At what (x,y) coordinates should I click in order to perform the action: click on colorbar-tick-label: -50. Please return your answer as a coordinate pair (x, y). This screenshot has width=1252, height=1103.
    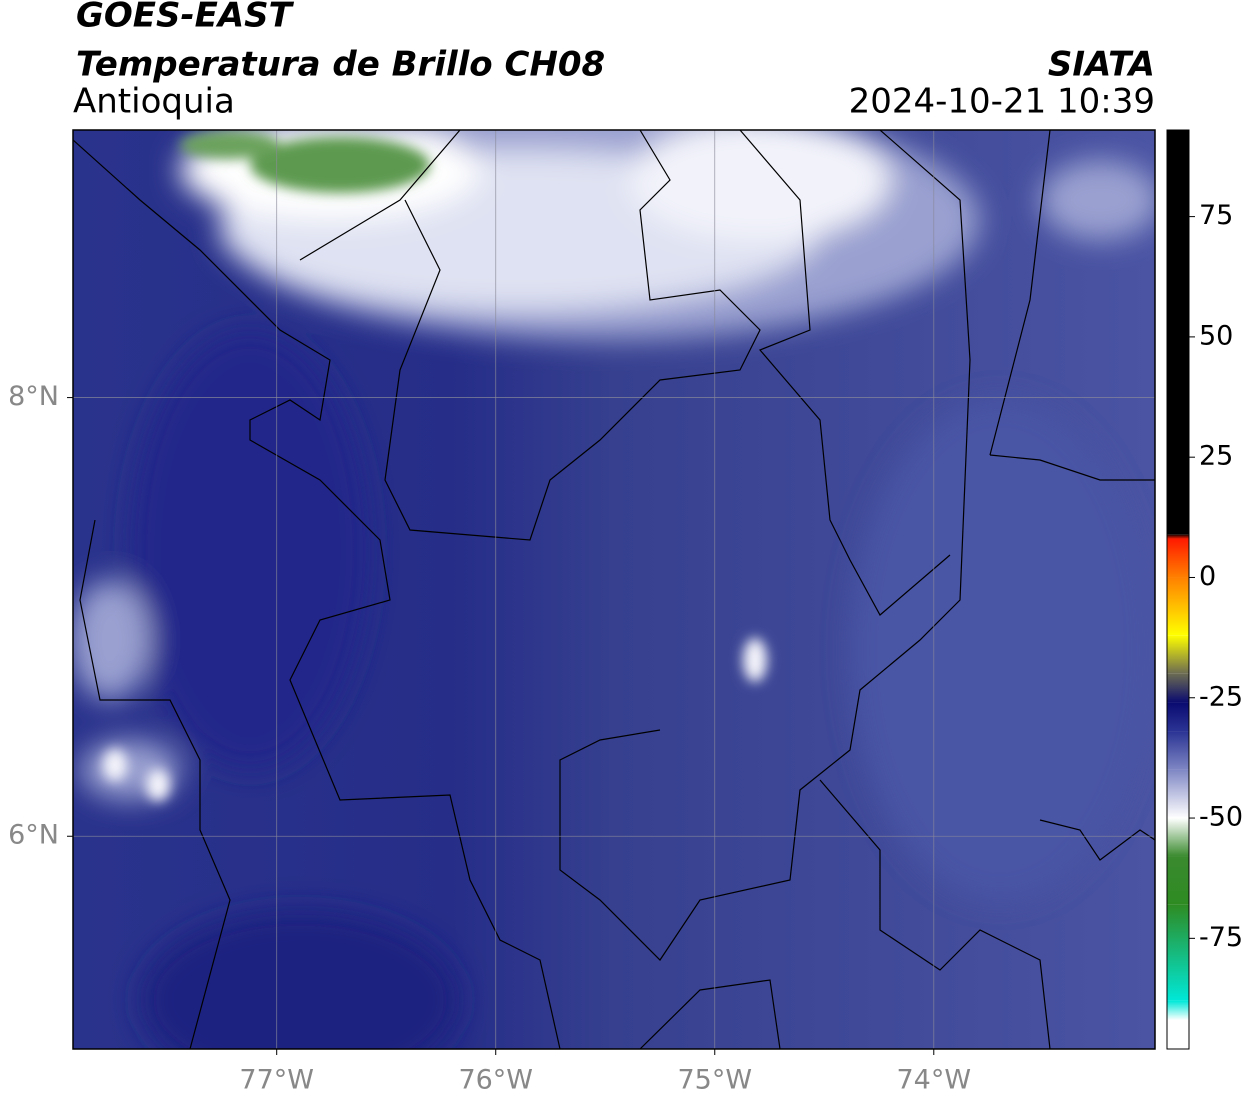
    Looking at the image, I should click on (1221, 817).